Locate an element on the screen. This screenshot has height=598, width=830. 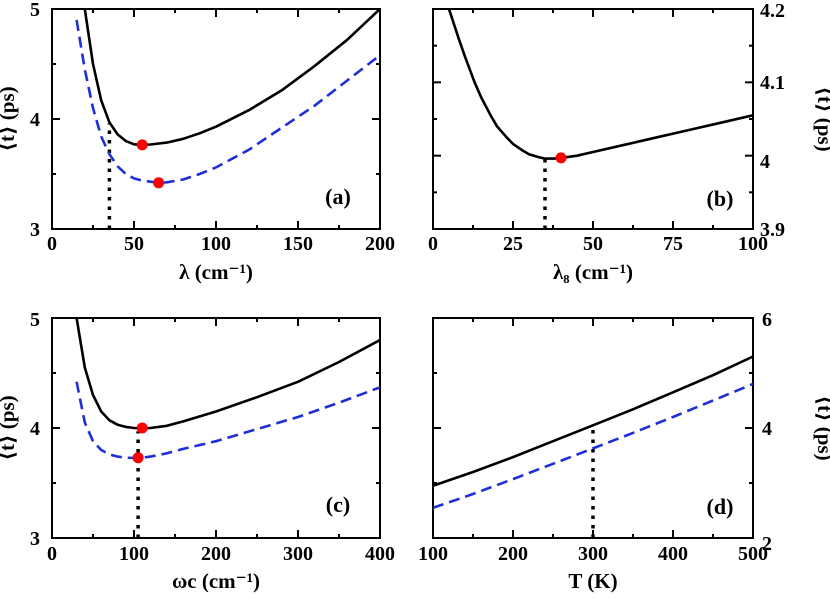
panel-a-ytick-0: 3 is located at coordinates (35, 230).